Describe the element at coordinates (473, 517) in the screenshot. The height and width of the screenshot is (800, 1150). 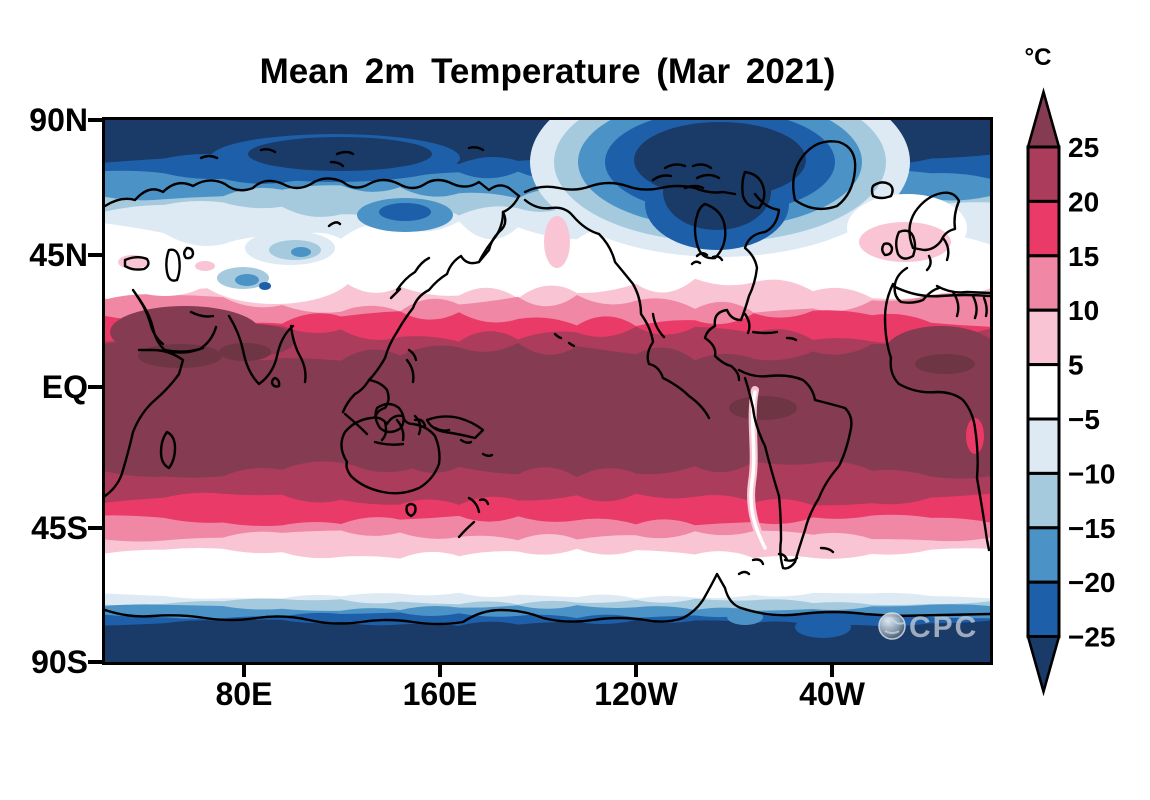
I see `coastline-new-zealand` at that location.